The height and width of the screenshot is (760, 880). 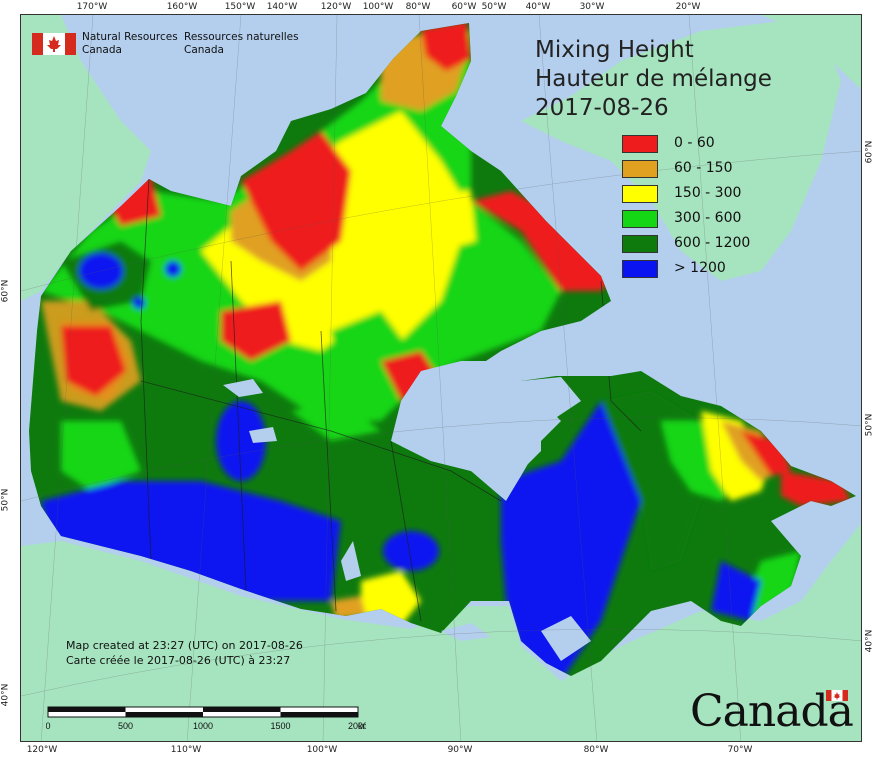 I want to click on graticule-left-label: 60°N, so click(x=5, y=291).